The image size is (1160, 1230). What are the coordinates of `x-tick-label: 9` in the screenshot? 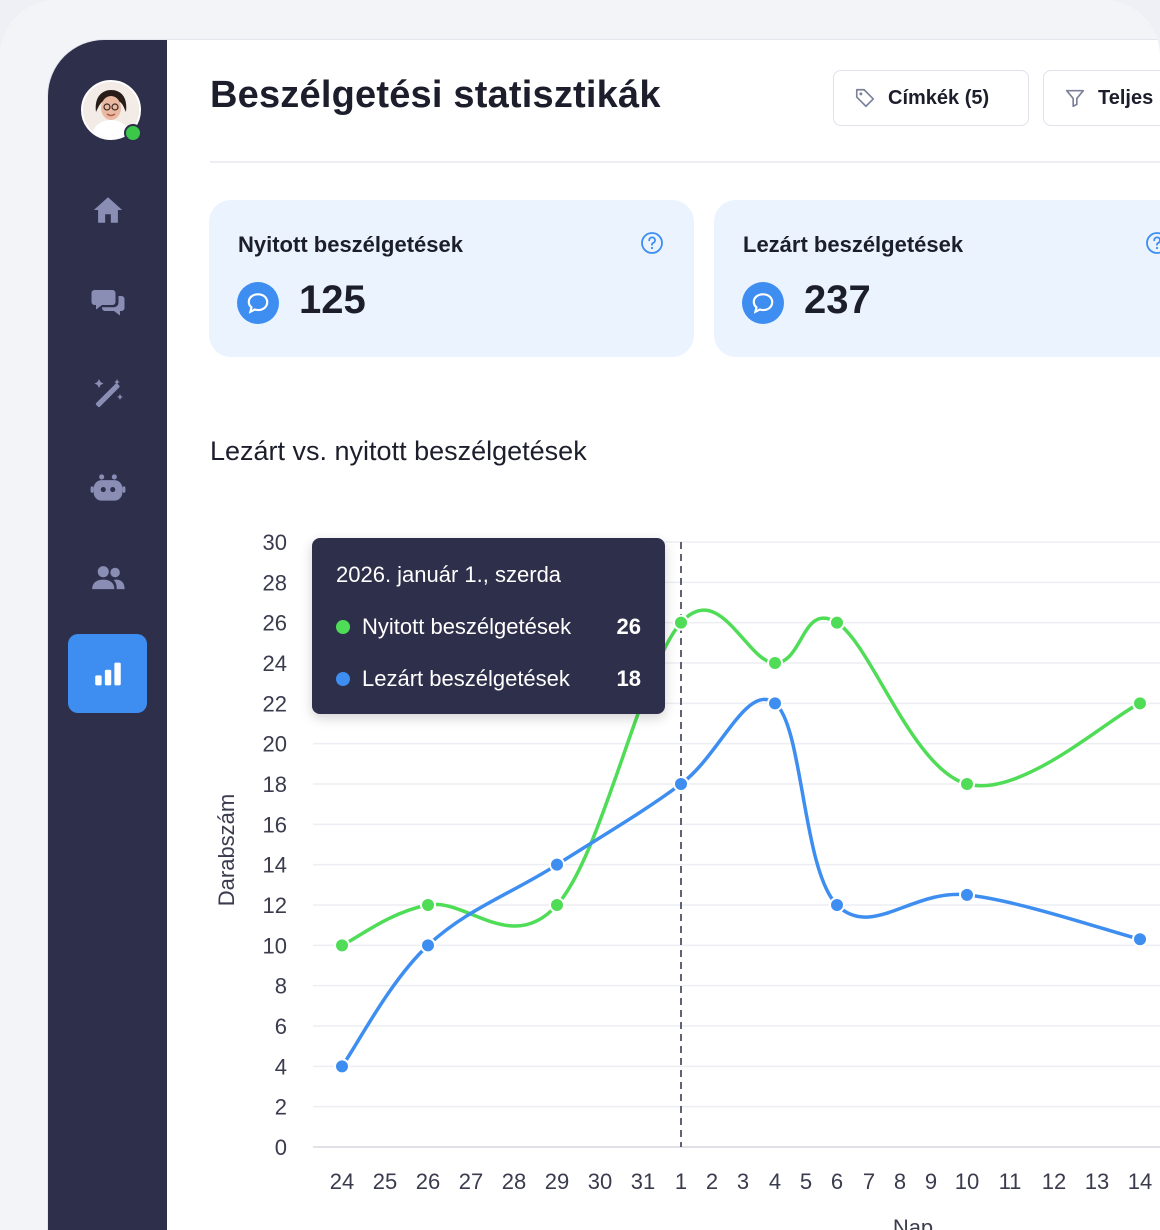 It's located at (931, 1181).